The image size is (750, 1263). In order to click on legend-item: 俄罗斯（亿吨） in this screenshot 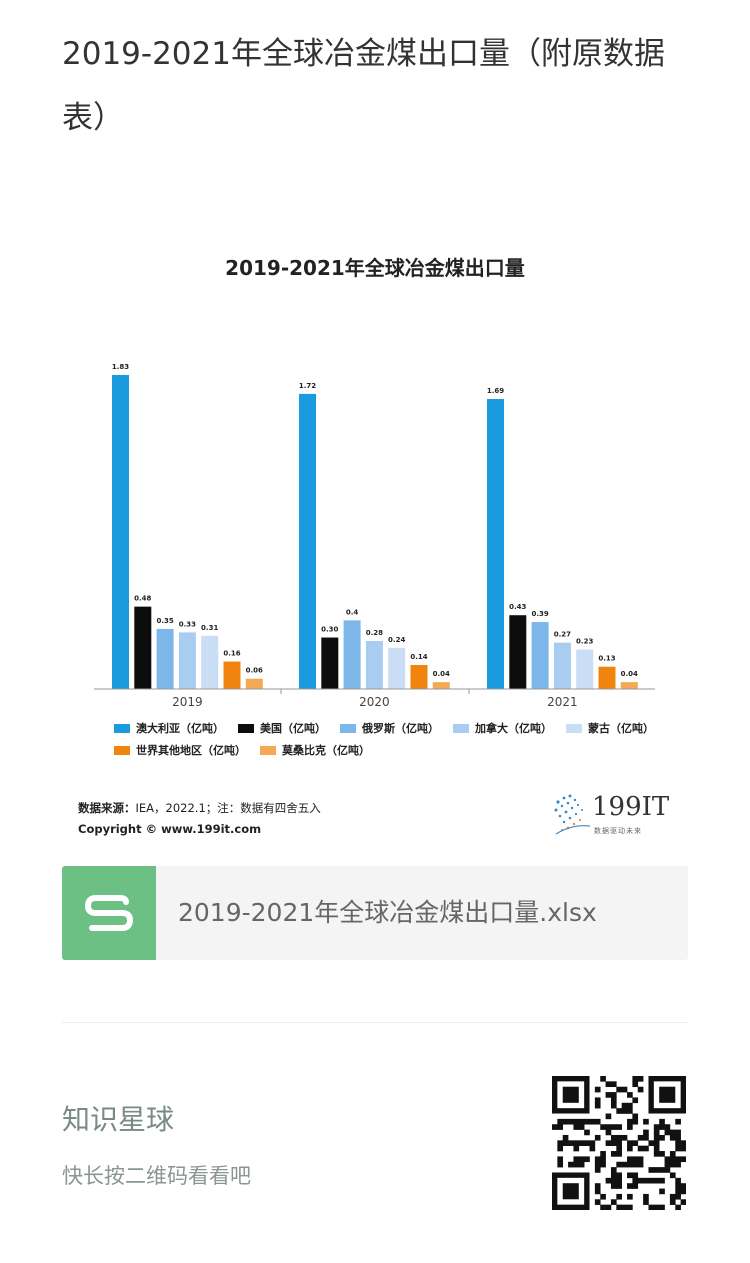, I will do `click(389, 728)`.